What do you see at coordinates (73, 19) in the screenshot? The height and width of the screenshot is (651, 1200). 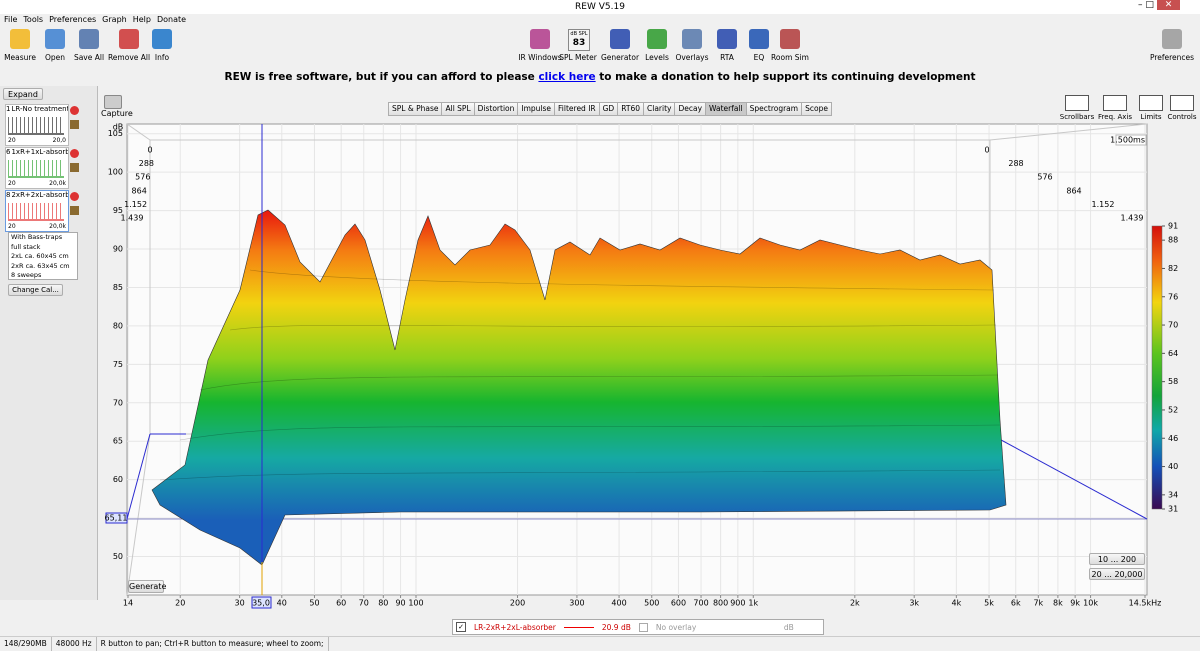 I see `menu-item: Preferences` at bounding box center [73, 19].